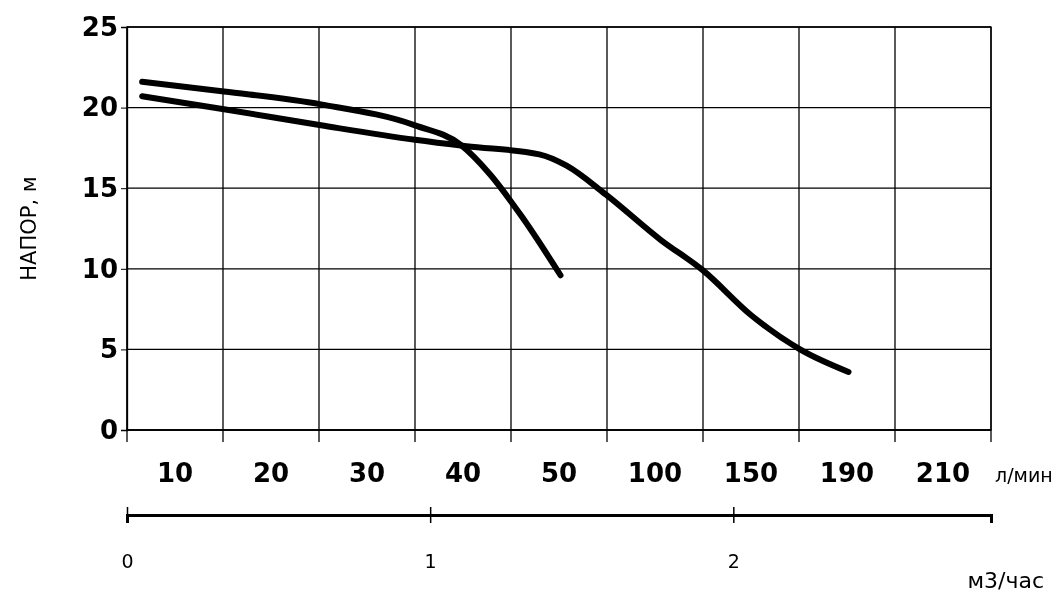 The image size is (1056, 597). Describe the element at coordinates (463, 473) in the screenshot. I see `text: 40` at that location.